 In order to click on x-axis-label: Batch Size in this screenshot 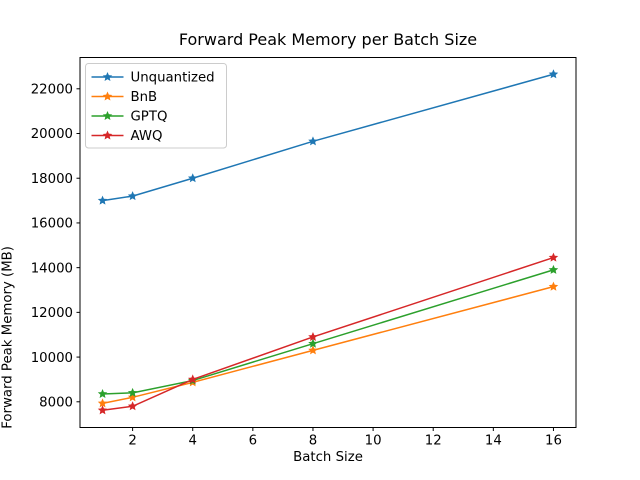, I will do `click(328, 457)`.